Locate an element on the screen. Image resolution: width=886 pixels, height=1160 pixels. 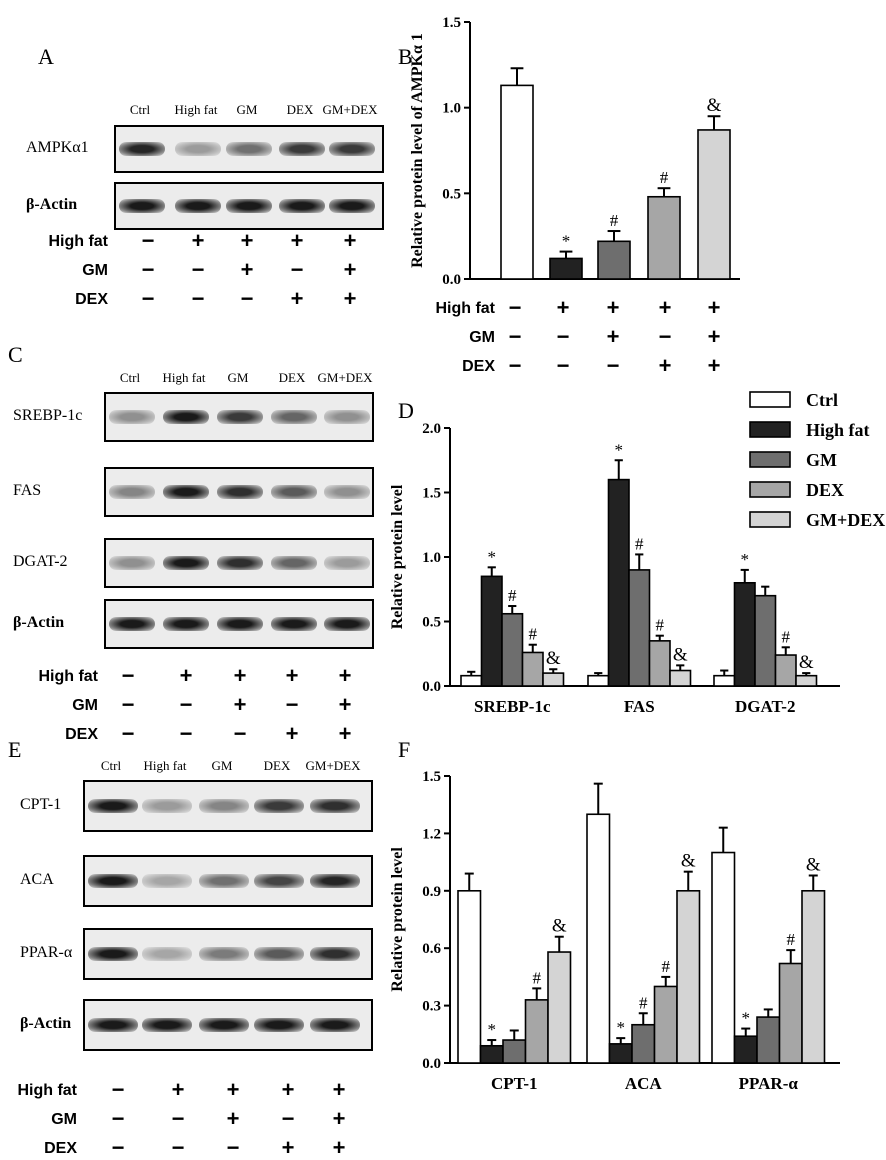
chart-b-gm-bar is located at coordinates (614, 260).